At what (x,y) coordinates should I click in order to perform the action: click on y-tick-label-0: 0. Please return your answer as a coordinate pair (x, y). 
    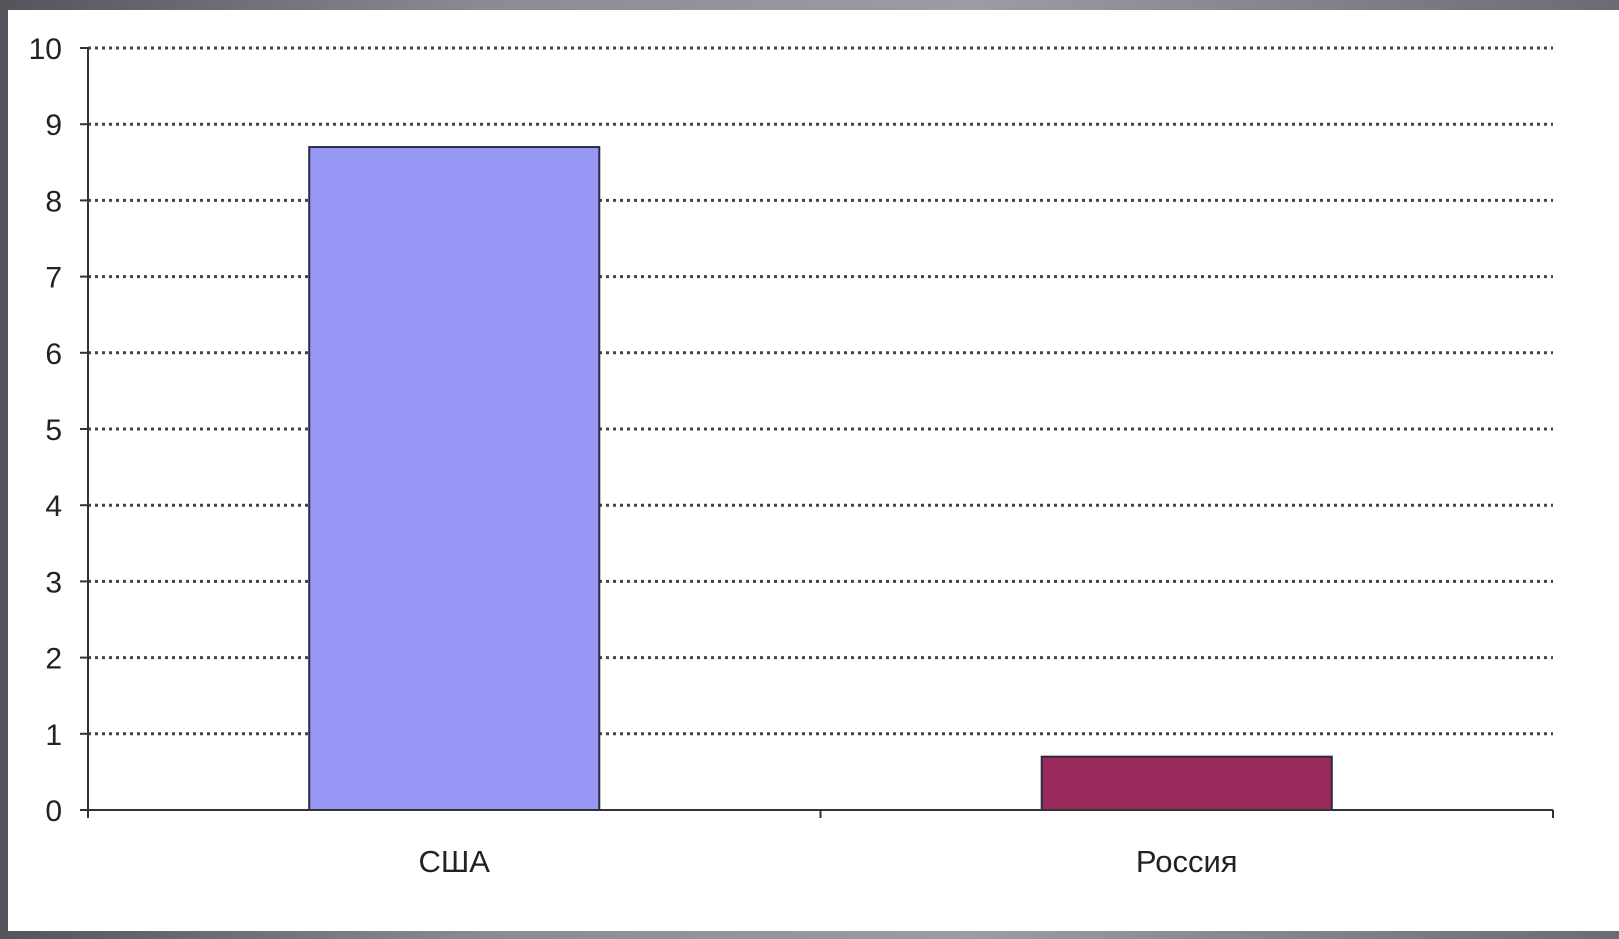
    Looking at the image, I should click on (53, 811).